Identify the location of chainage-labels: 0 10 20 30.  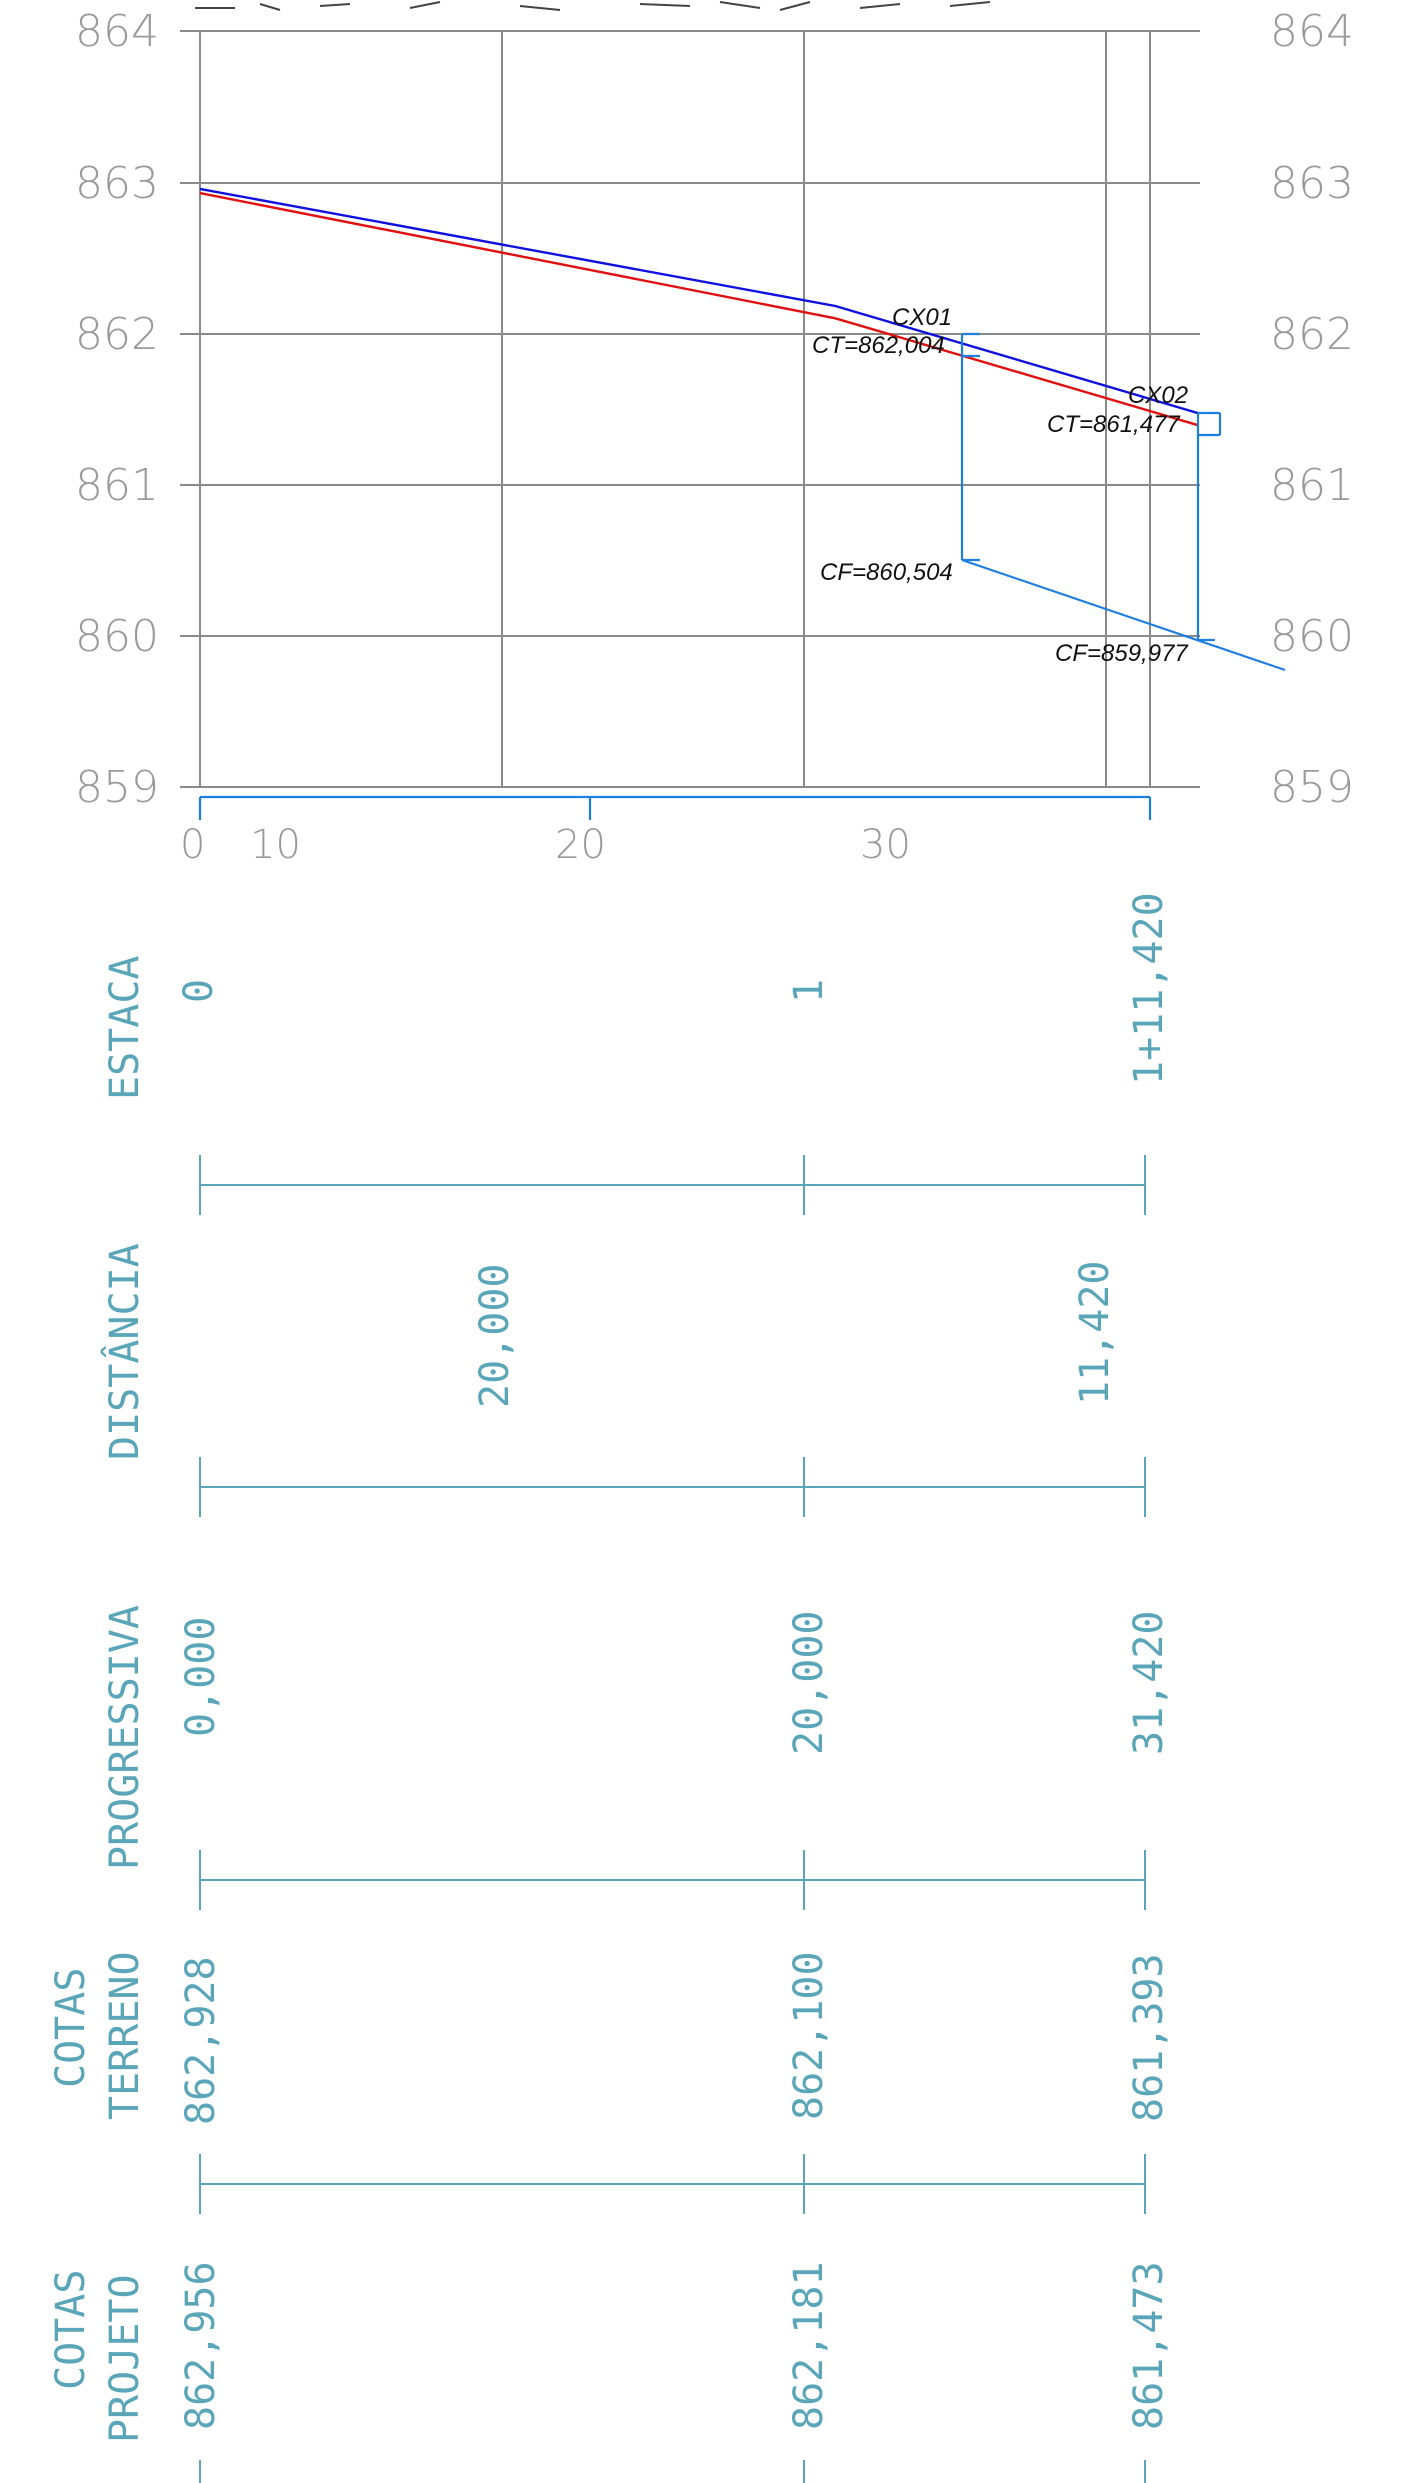
(545, 845).